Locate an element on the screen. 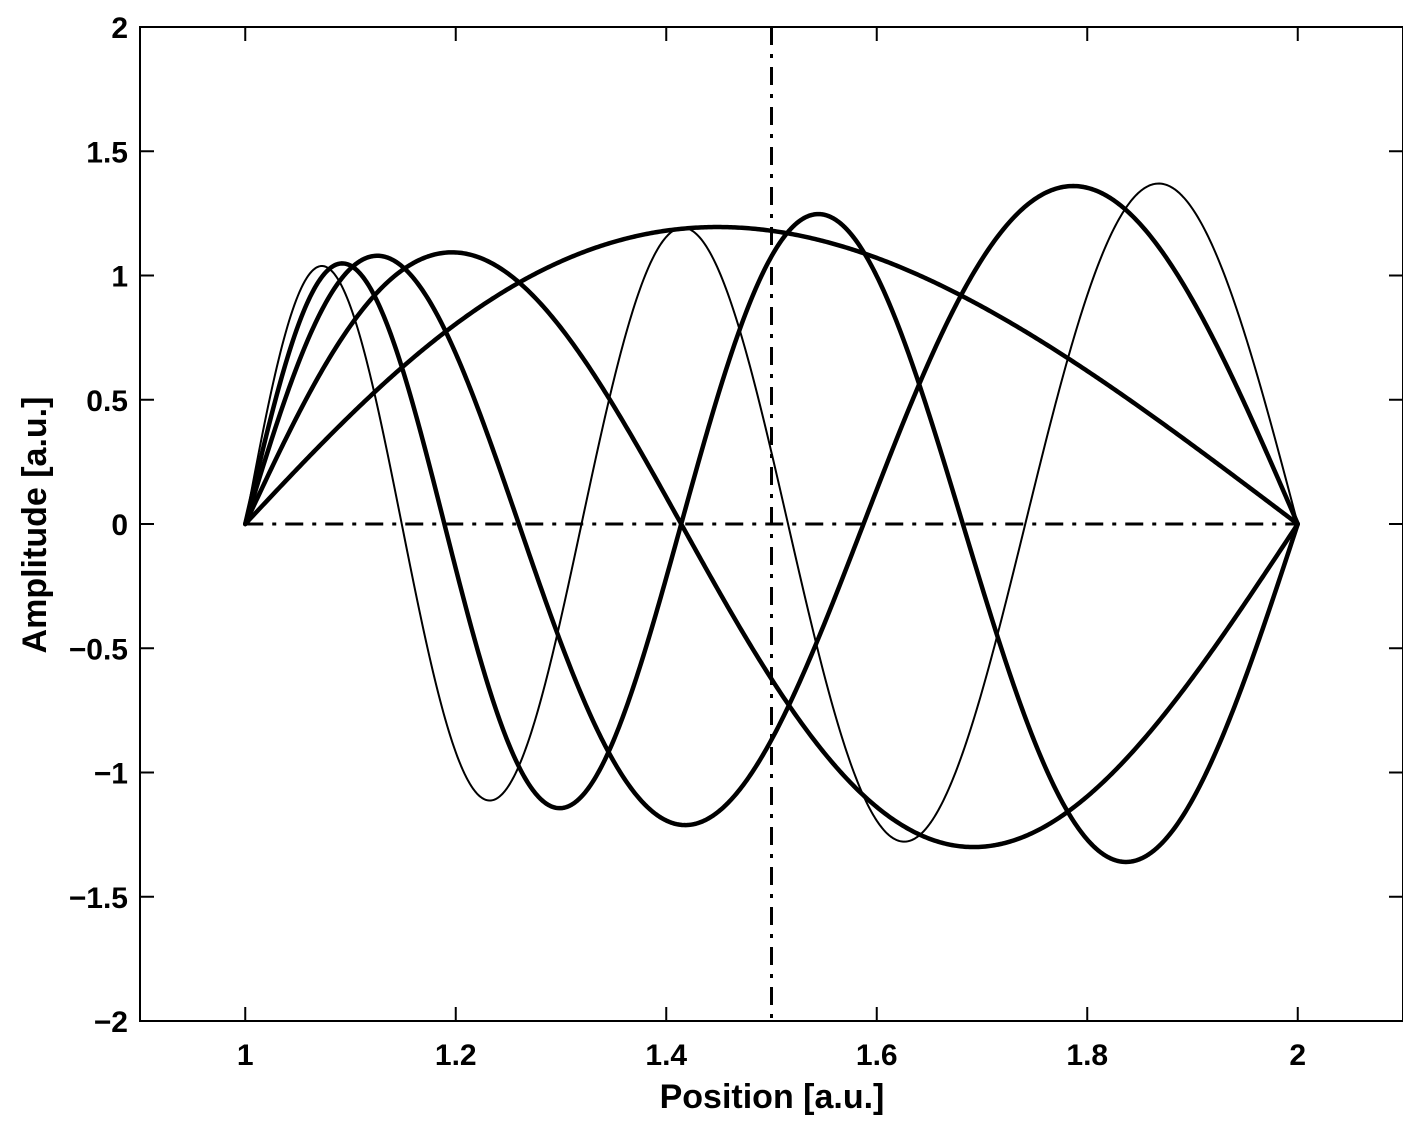  y-tick-label: 1.5 is located at coordinates (107, 152).